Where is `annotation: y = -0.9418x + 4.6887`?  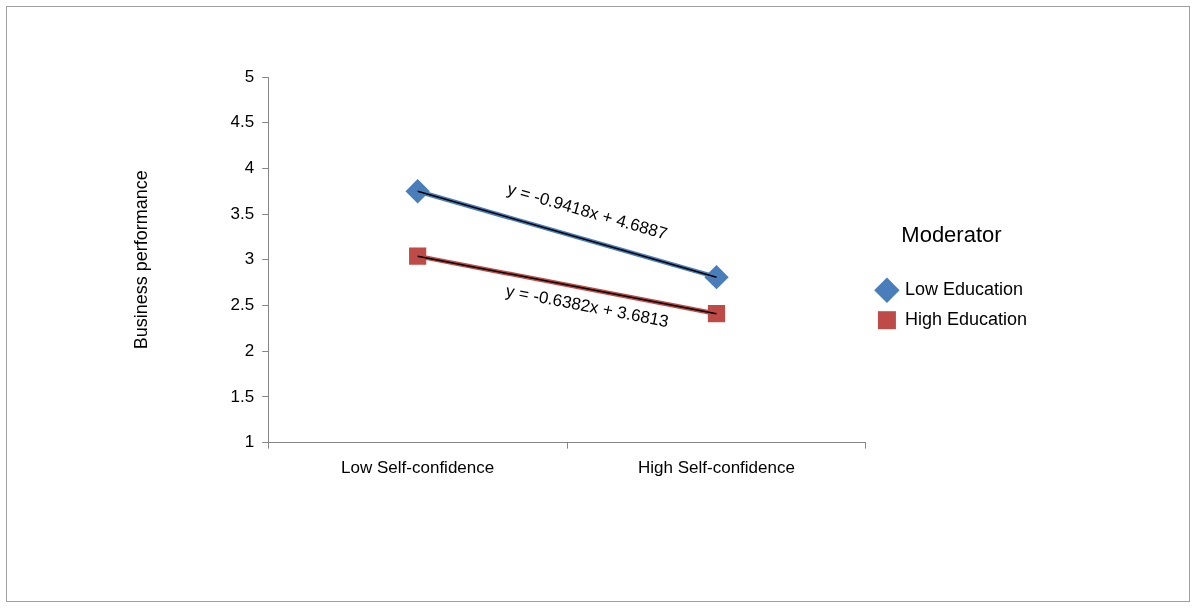 annotation: y = -0.9418x + 4.6887 is located at coordinates (587, 211).